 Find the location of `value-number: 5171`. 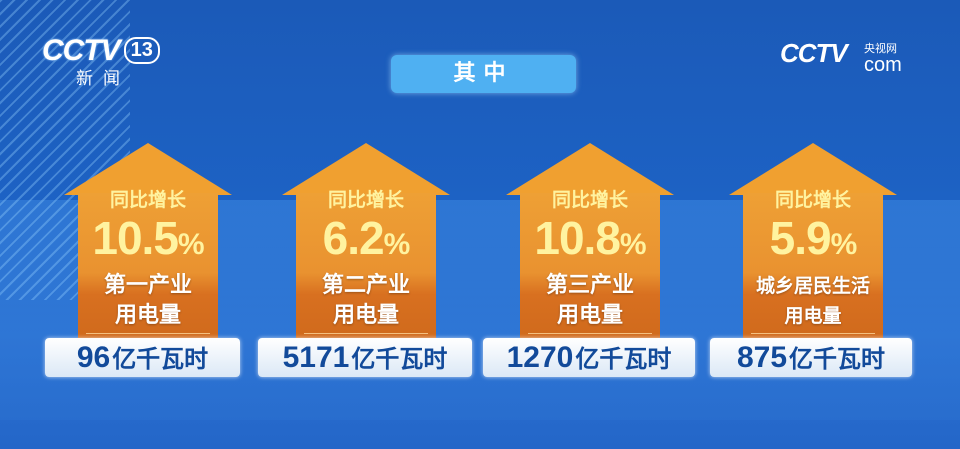

value-number: 5171 is located at coordinates (316, 357).